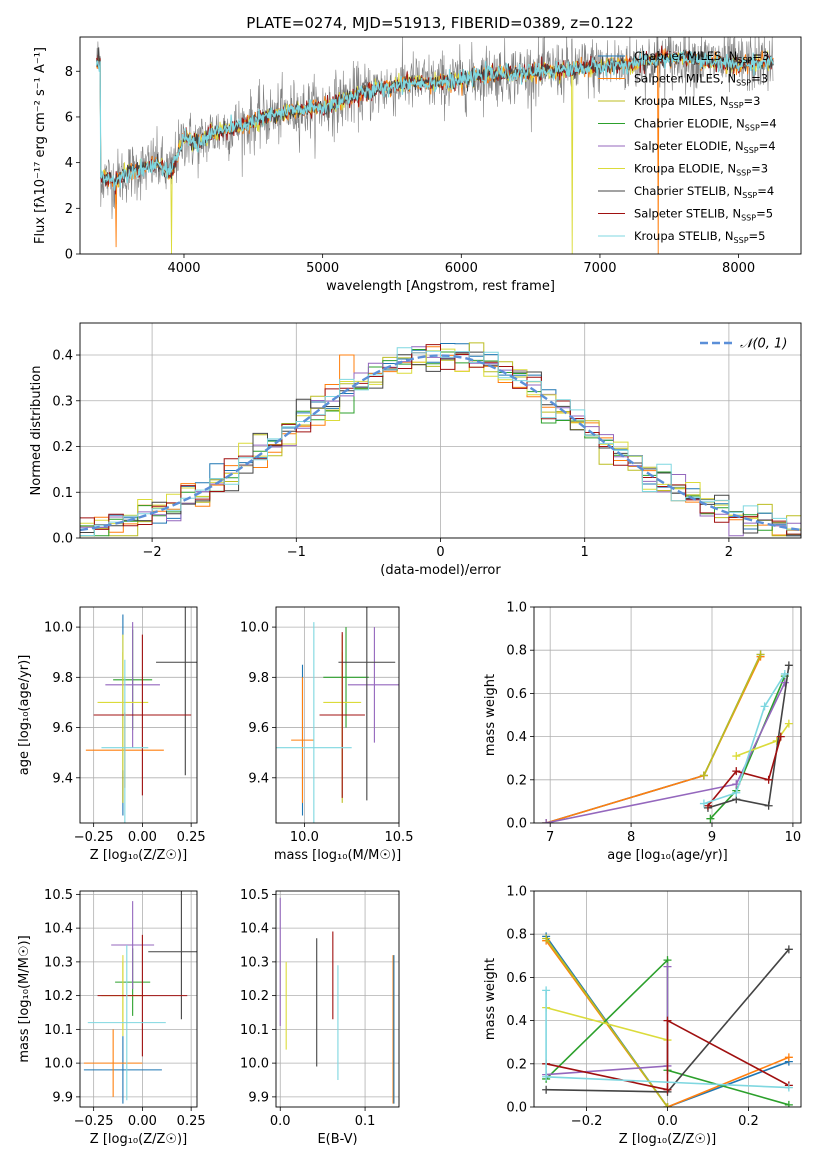 This screenshot has width=819, height=1170. I want to click on x-axis-label: wavelength [Angstrom, rest frame], so click(440, 286).